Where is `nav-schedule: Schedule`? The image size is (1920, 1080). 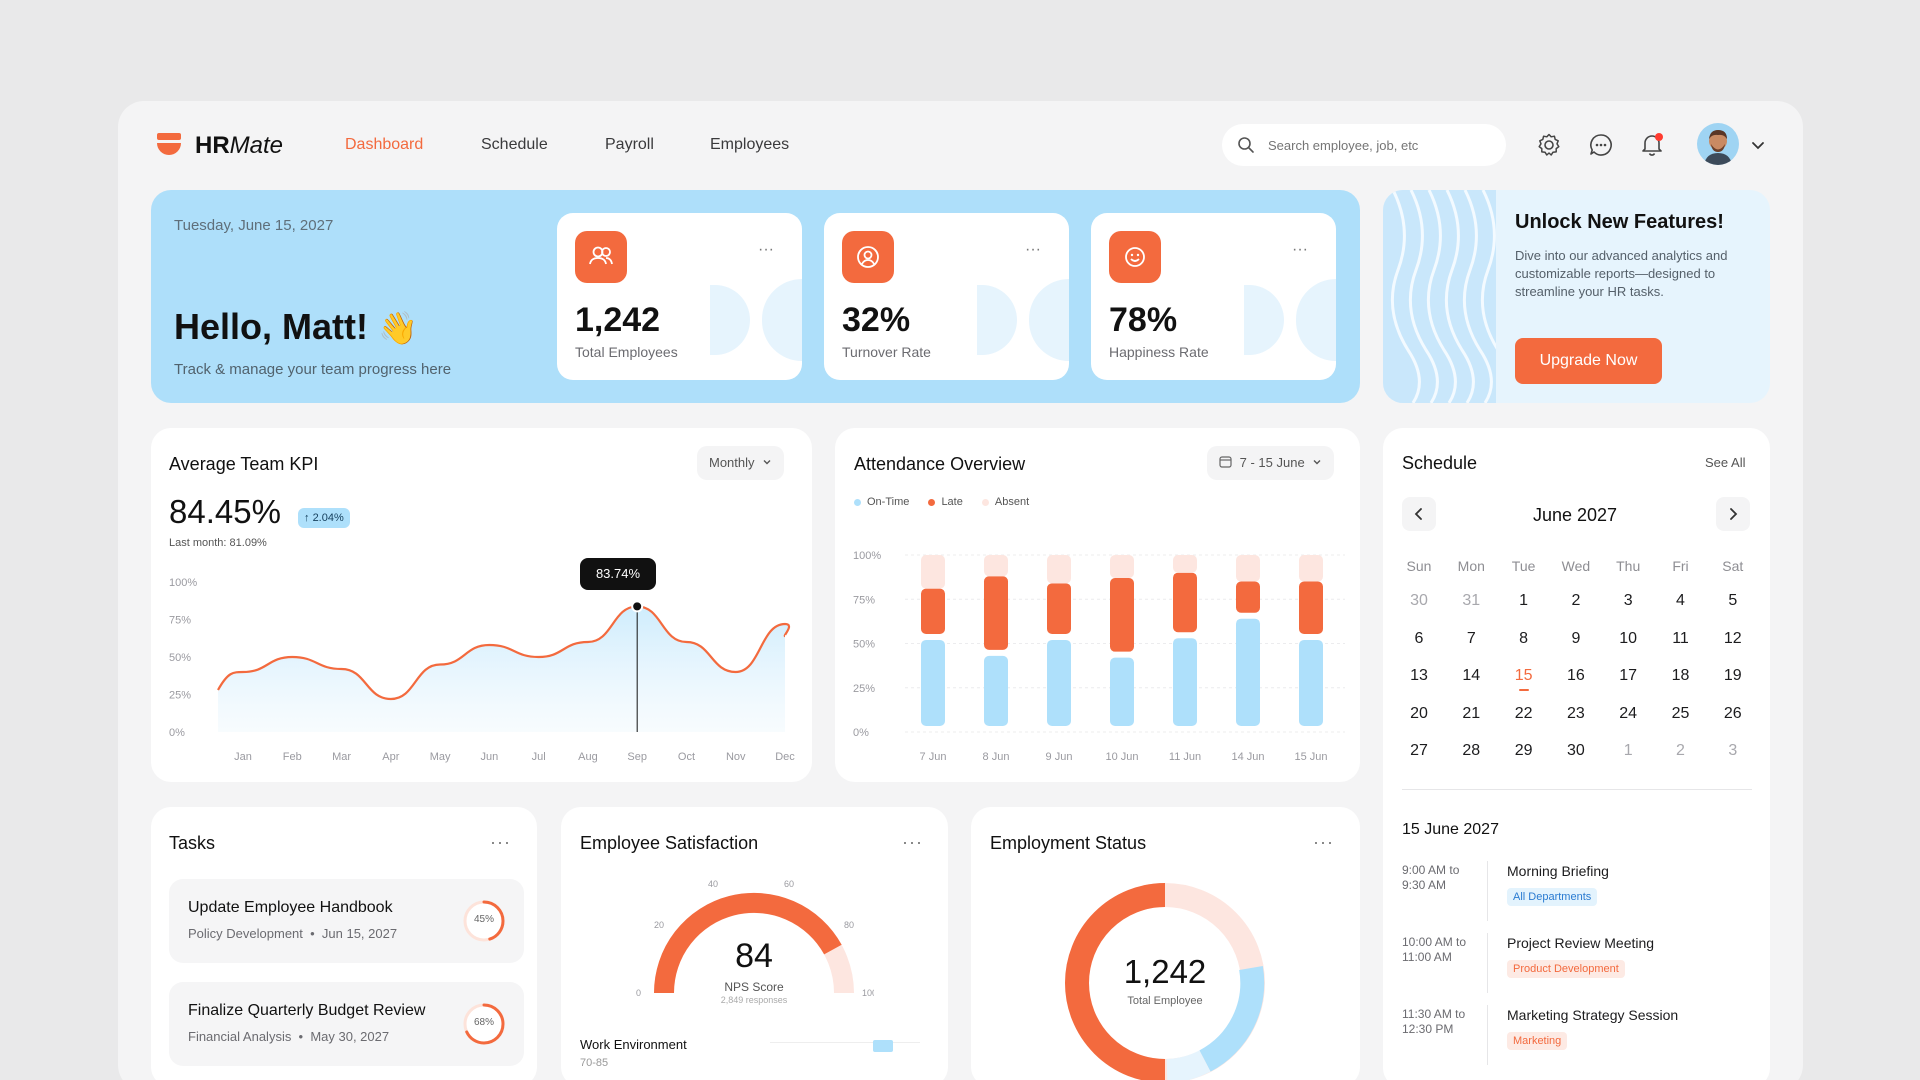 nav-schedule: Schedule is located at coordinates (514, 144).